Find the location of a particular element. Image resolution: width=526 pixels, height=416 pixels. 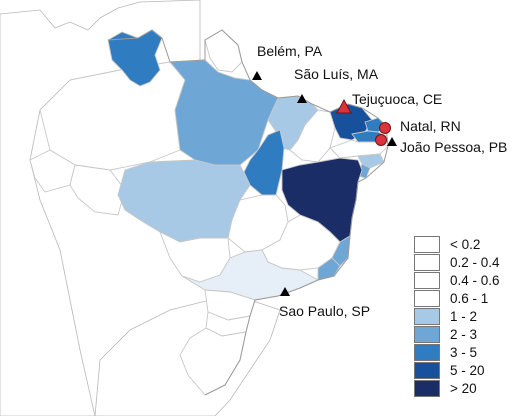

belem-label: Belém, PA is located at coordinates (290, 51).